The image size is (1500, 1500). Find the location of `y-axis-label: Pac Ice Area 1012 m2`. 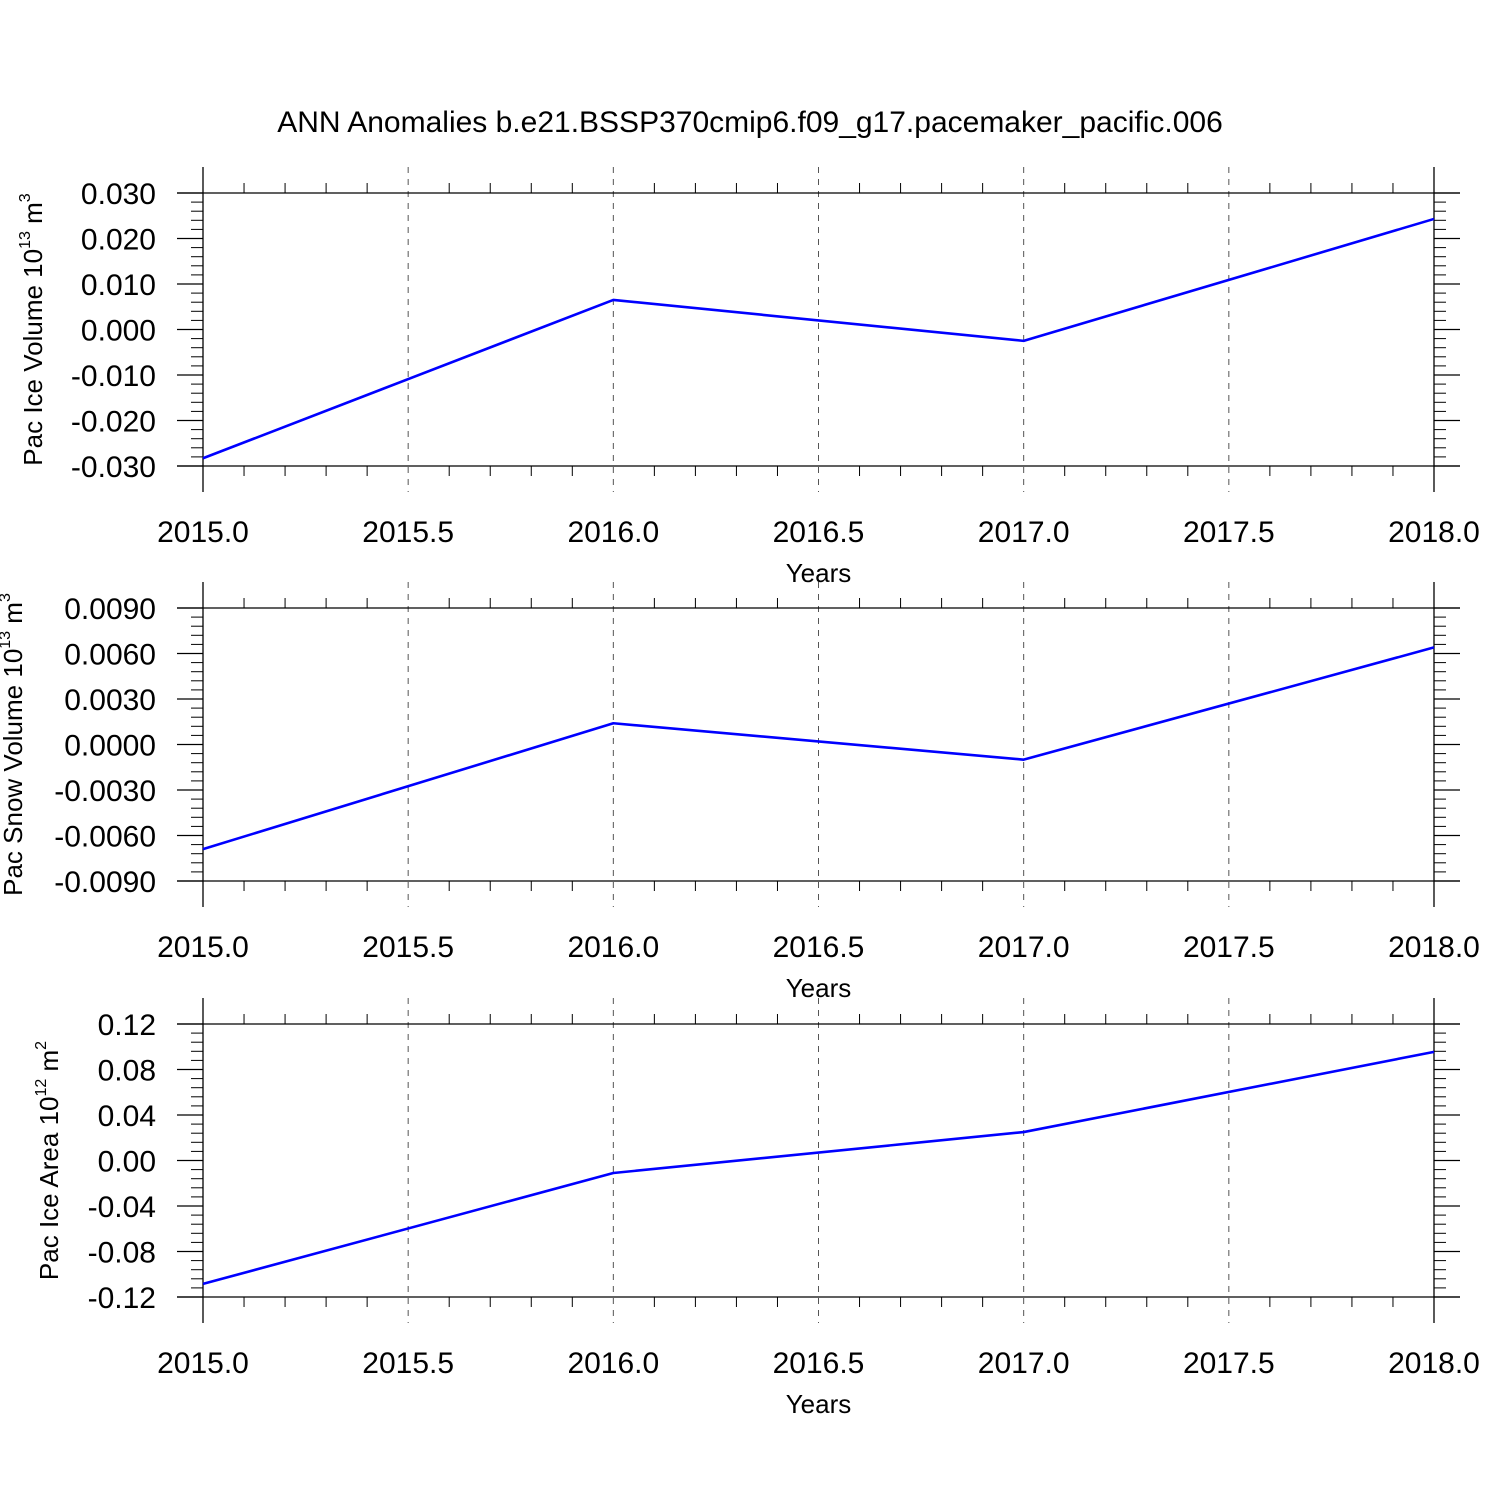

y-axis-label: Pac Ice Area 1012 m2 is located at coordinates (48, 1160).